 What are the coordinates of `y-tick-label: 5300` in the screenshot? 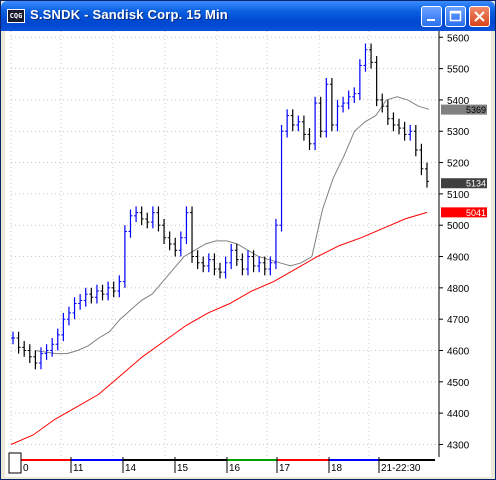 It's located at (458, 132).